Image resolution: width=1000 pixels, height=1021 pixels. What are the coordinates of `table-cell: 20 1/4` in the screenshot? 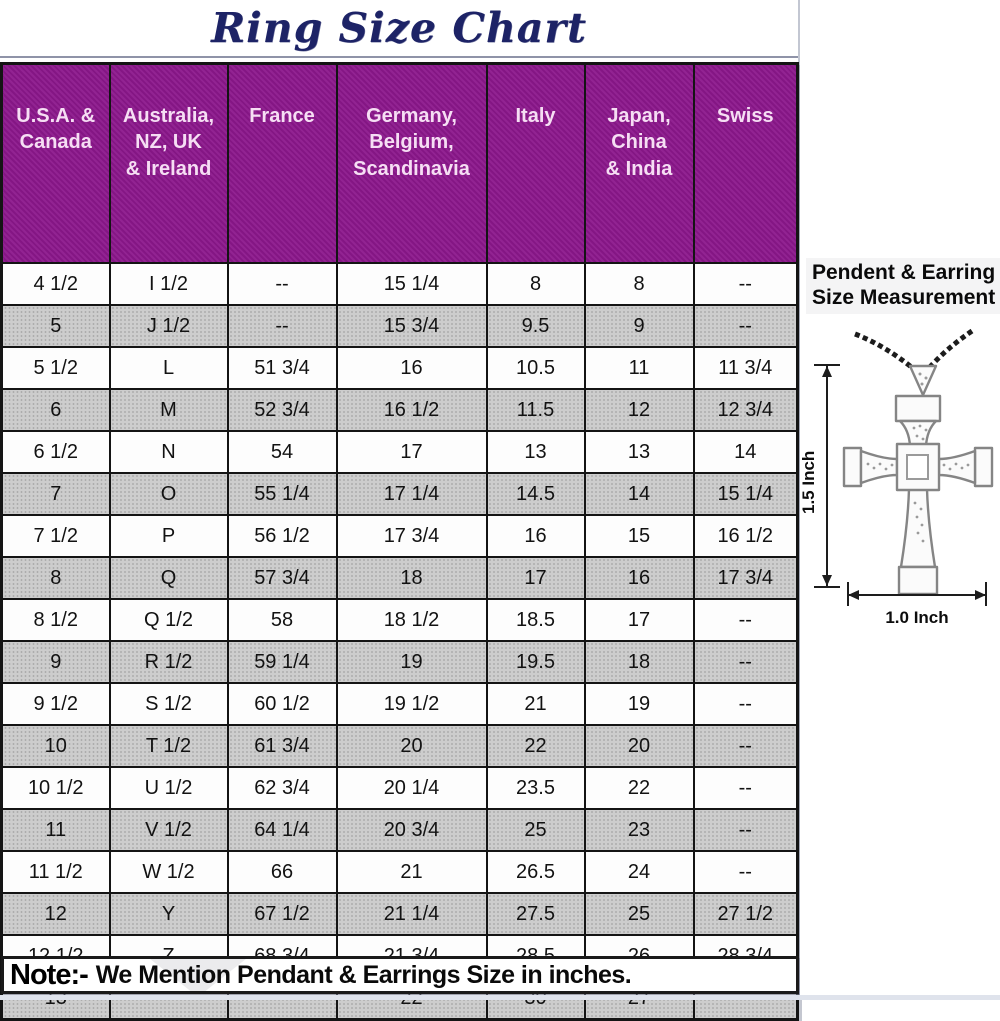 It's located at (411, 788).